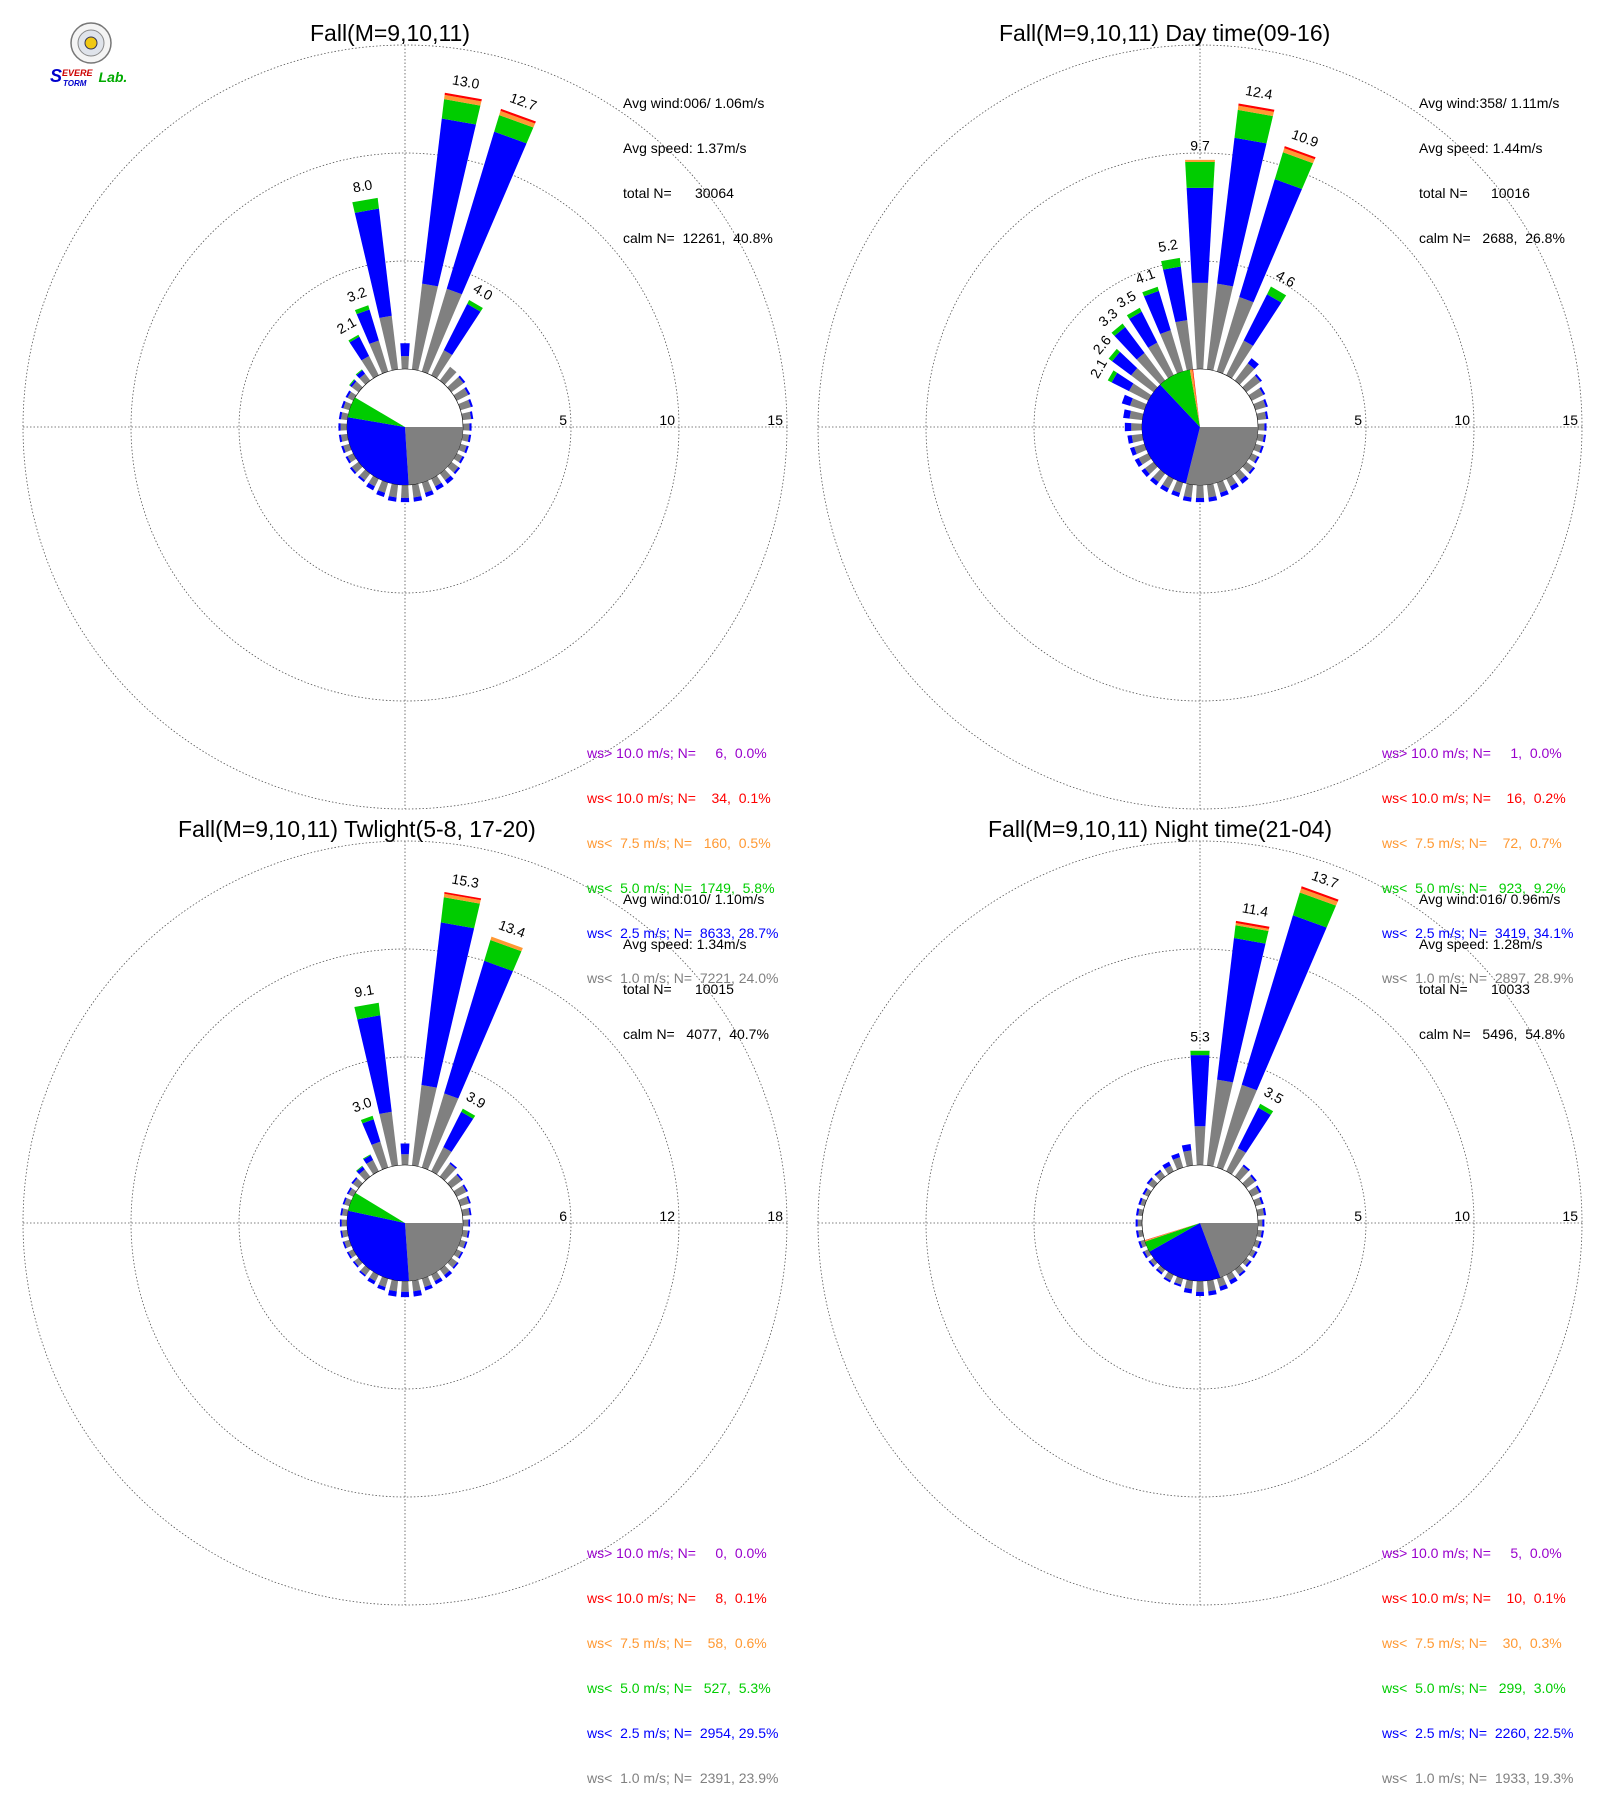 This screenshot has height=1816, width=1620. I want to click on logo-text-torm: TORM, so click(75, 83).